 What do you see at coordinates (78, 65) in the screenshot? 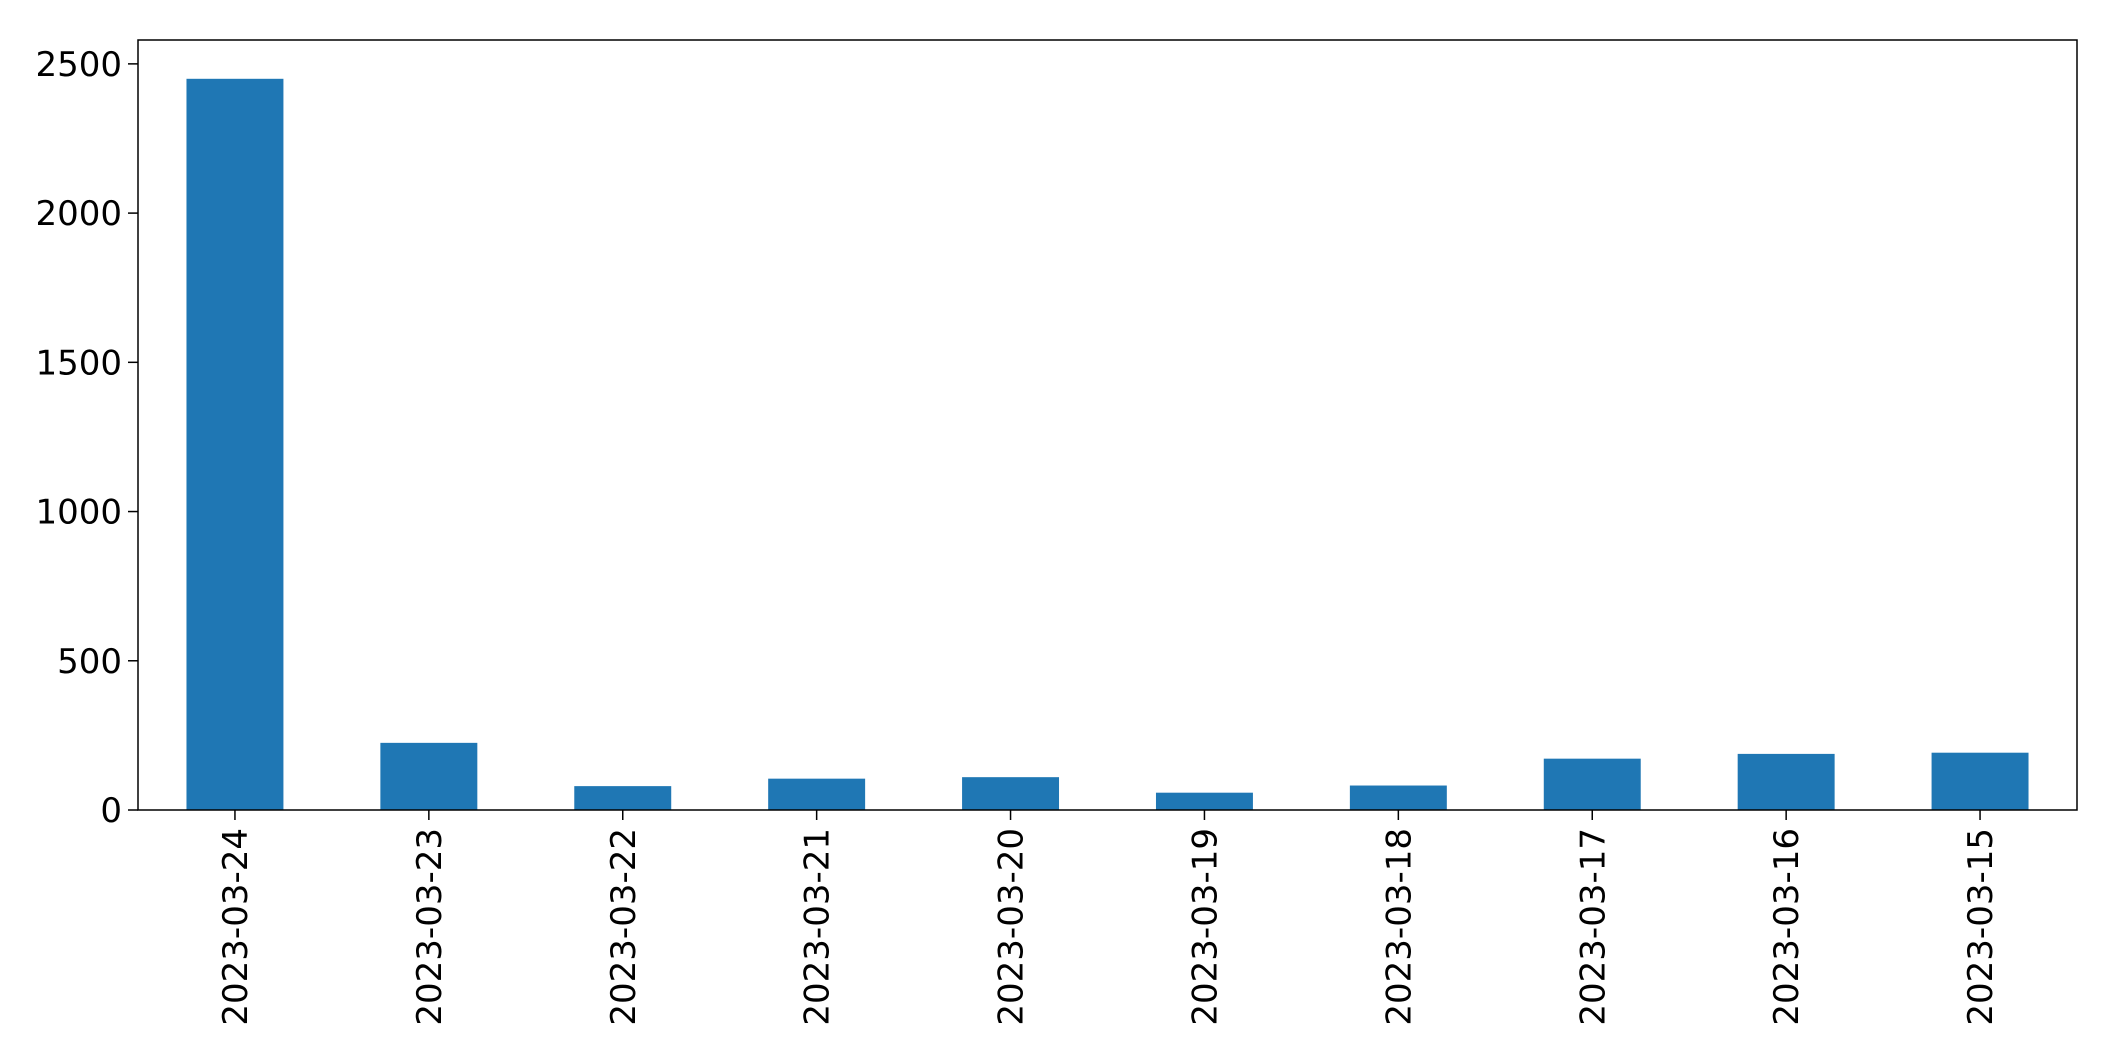
I see `y-tick-label-2500: 2500` at bounding box center [78, 65].